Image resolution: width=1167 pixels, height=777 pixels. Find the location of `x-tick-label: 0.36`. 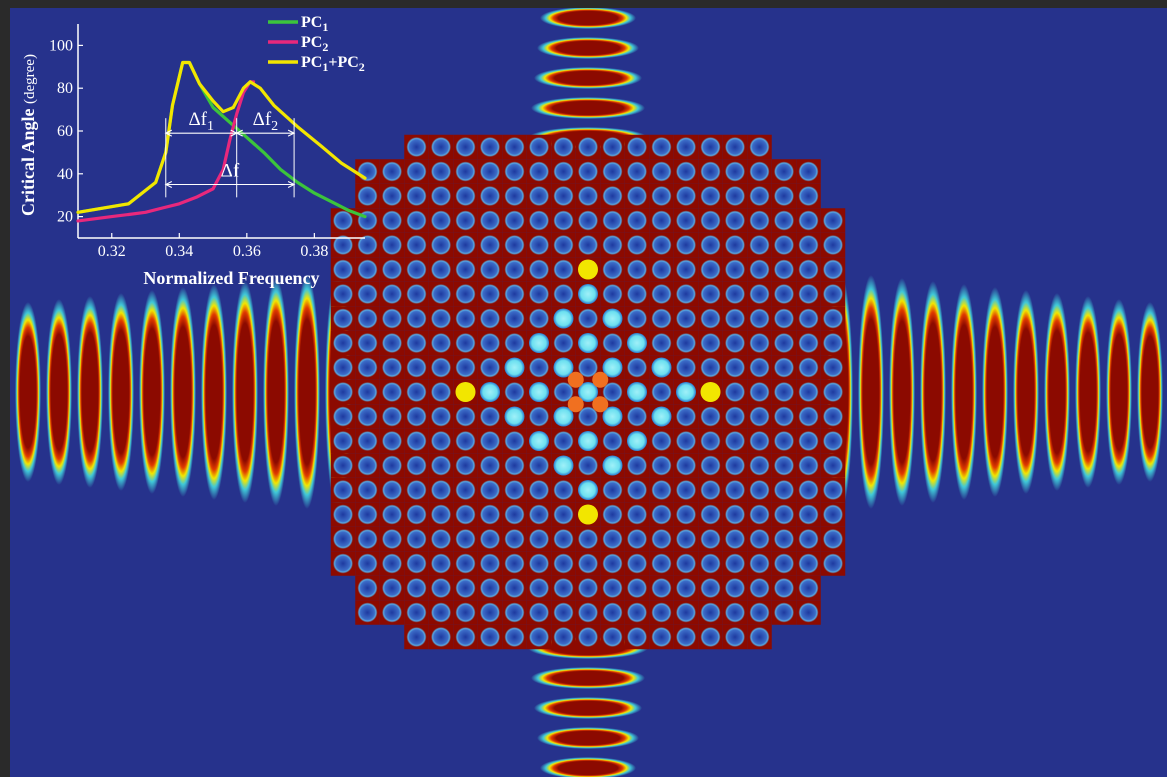

x-tick-label: 0.36 is located at coordinates (247, 251).